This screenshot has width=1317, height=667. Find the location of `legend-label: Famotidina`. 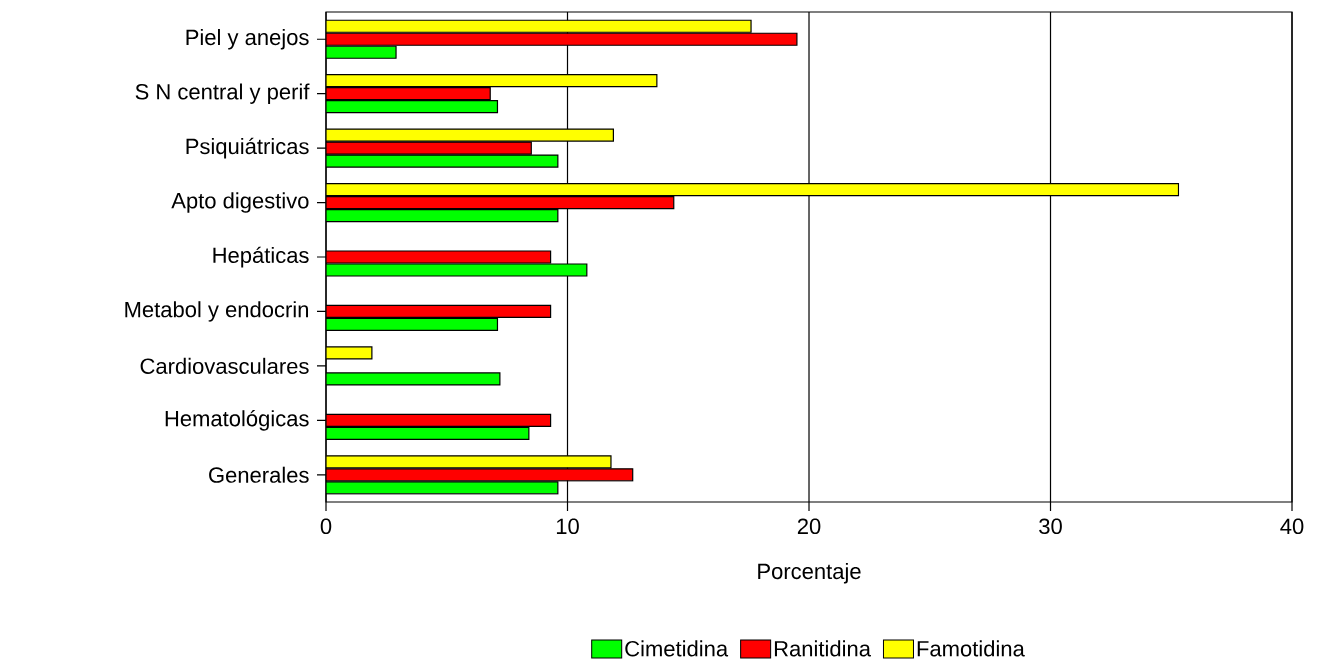

legend-label: Famotidina is located at coordinates (971, 648).